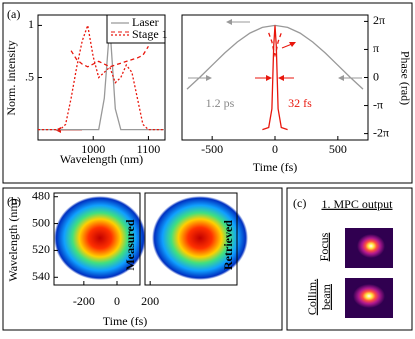 This screenshot has width=415, height=339. I want to click on y-tick-label: 540, so click(41, 276).